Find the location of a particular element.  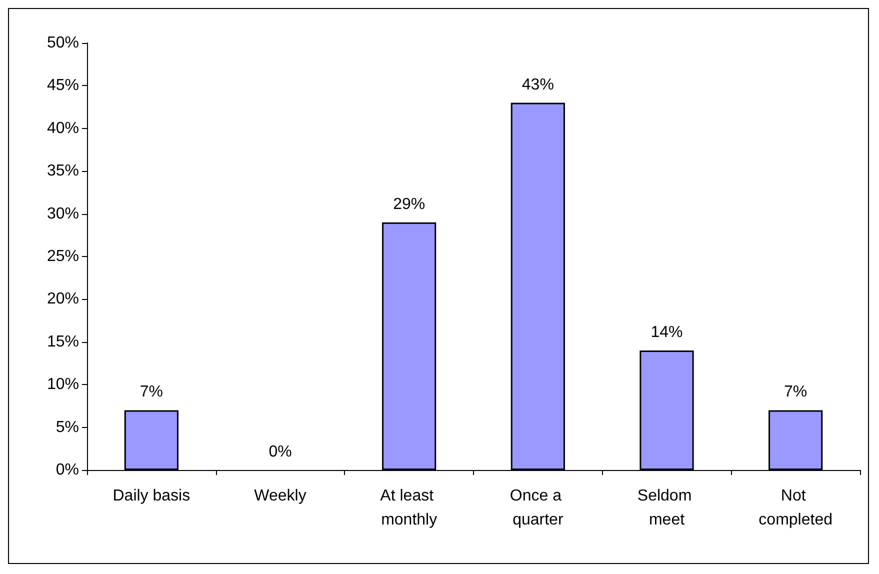

x-tick-label: At least monthly is located at coordinates (409, 508).